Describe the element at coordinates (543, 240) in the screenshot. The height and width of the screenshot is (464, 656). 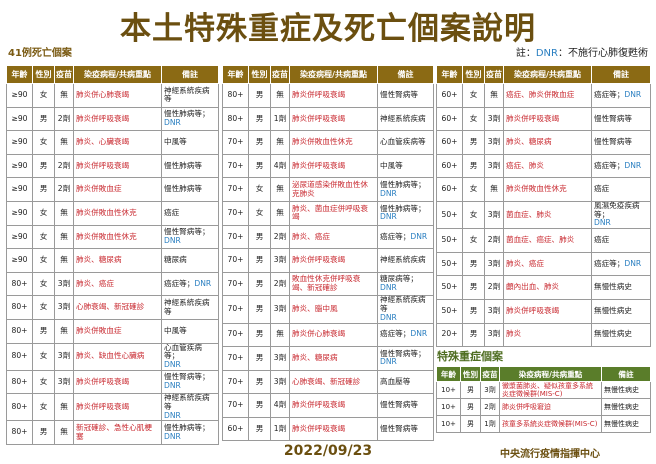
I see `table-row: 50+ 女 2劑 菌血症、癌症、肺炎 癌症` at that location.